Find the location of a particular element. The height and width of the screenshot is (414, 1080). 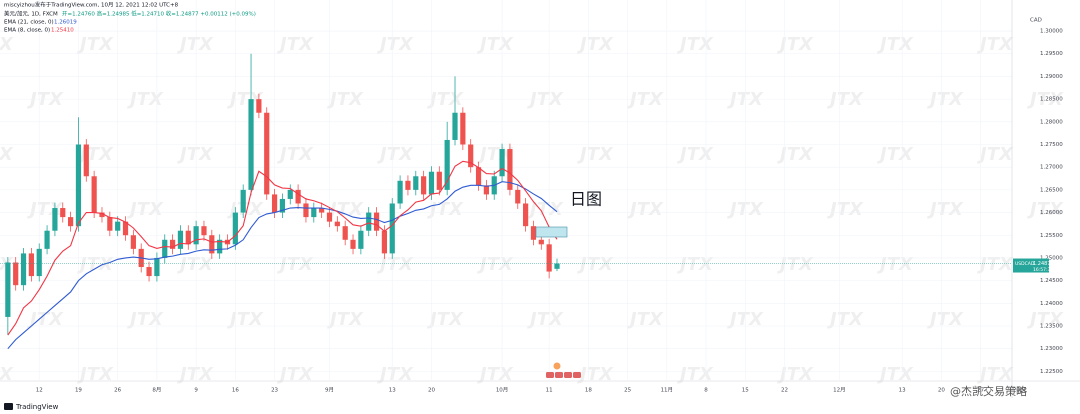

x-tick-label: 22 is located at coordinates (784, 391).